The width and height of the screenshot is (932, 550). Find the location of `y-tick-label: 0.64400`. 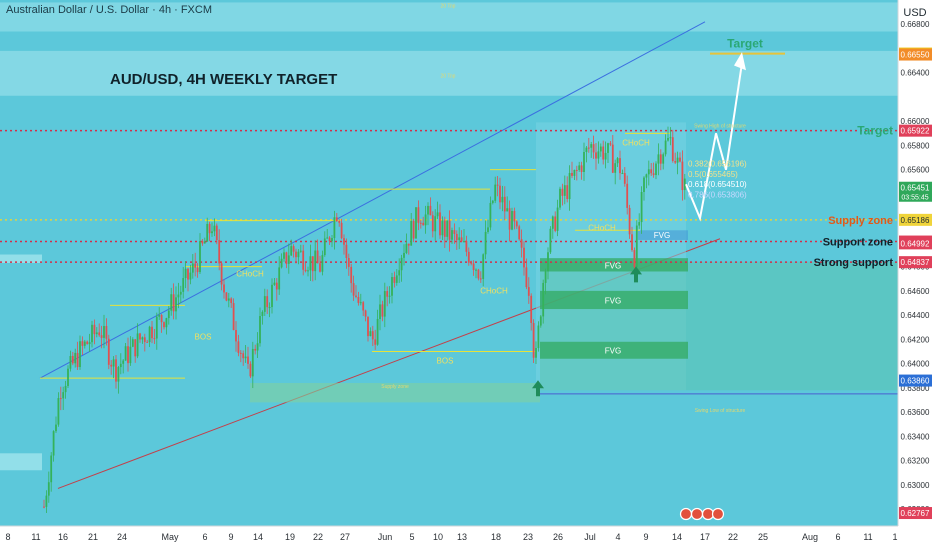

y-tick-label: 0.64400 is located at coordinates (915, 315).